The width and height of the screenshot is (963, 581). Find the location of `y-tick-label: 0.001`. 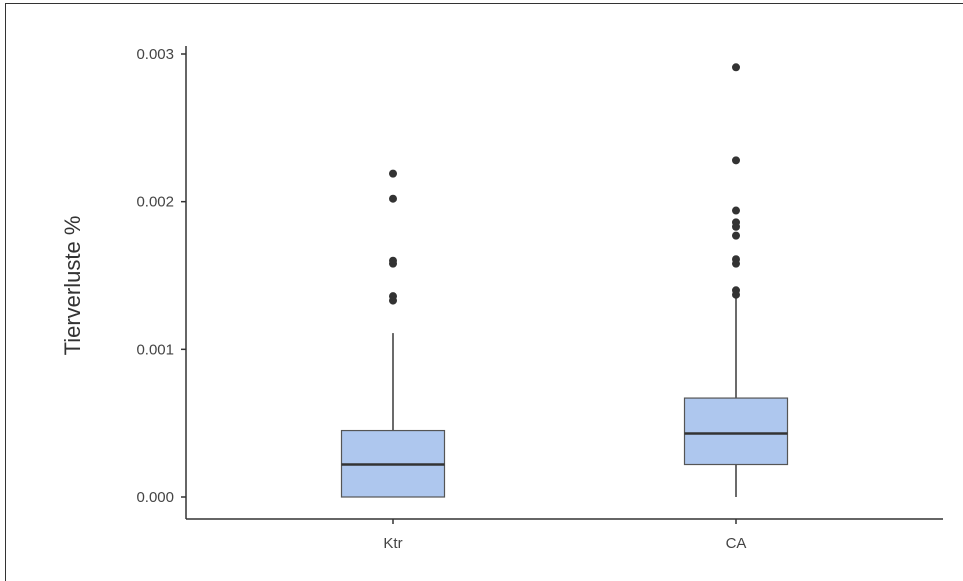

y-tick-label: 0.001 is located at coordinates (155, 349).